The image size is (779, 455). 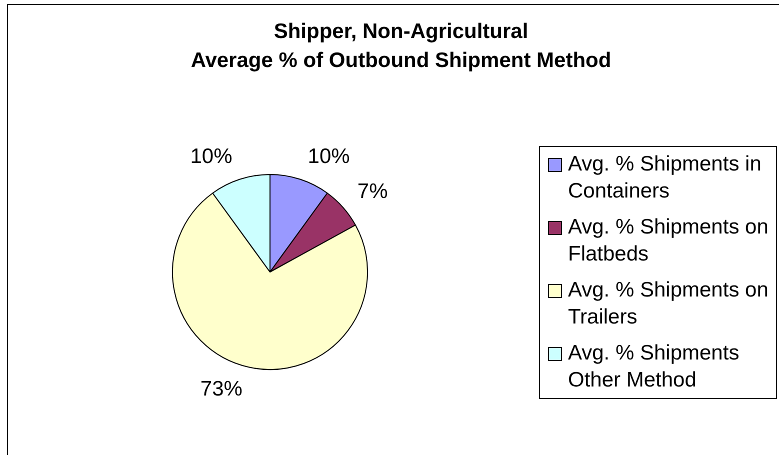 What do you see at coordinates (401, 46) in the screenshot?
I see `chart-title: Shipper, Non-Agricultural Average % of Outbound Shipment Method` at bounding box center [401, 46].